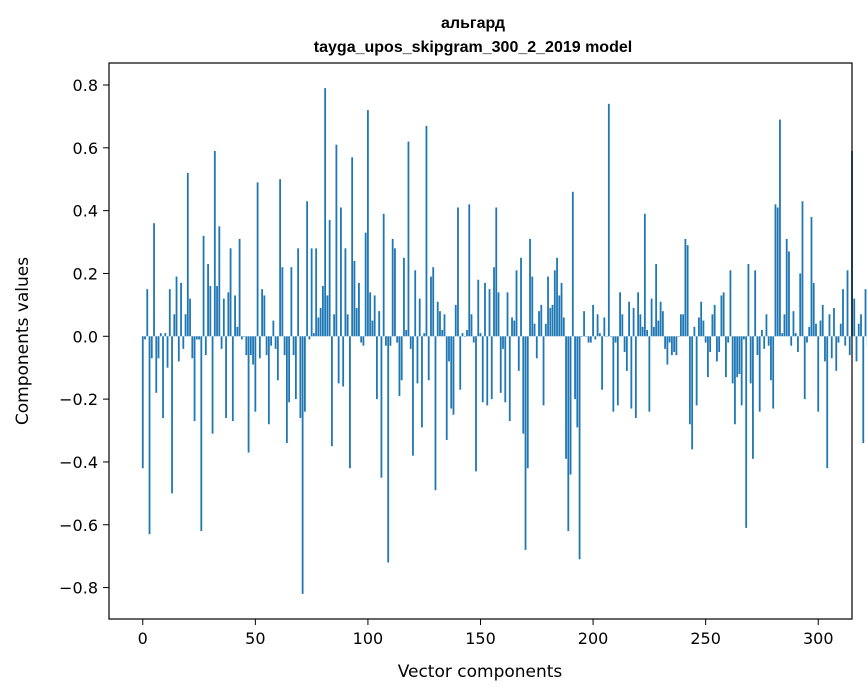 The width and height of the screenshot is (867, 696). What do you see at coordinates (78, 588) in the screenshot?
I see `y-tick-label: −0.8` at bounding box center [78, 588].